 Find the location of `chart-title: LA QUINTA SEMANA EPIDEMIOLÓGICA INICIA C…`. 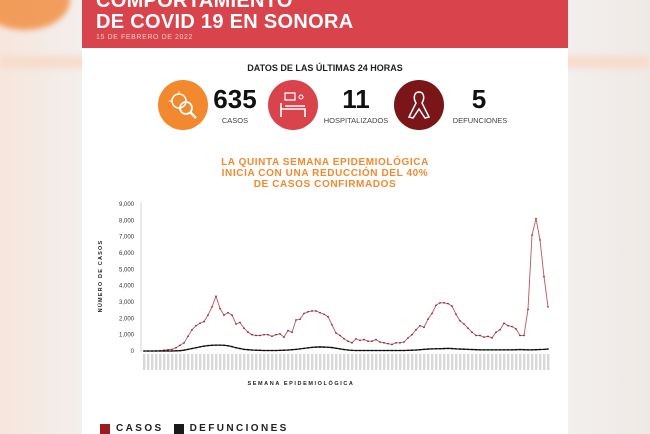

chart-title: LA QUINTA SEMANA EPIDEMIOLÓGICA INICIA C… is located at coordinates (325, 173).